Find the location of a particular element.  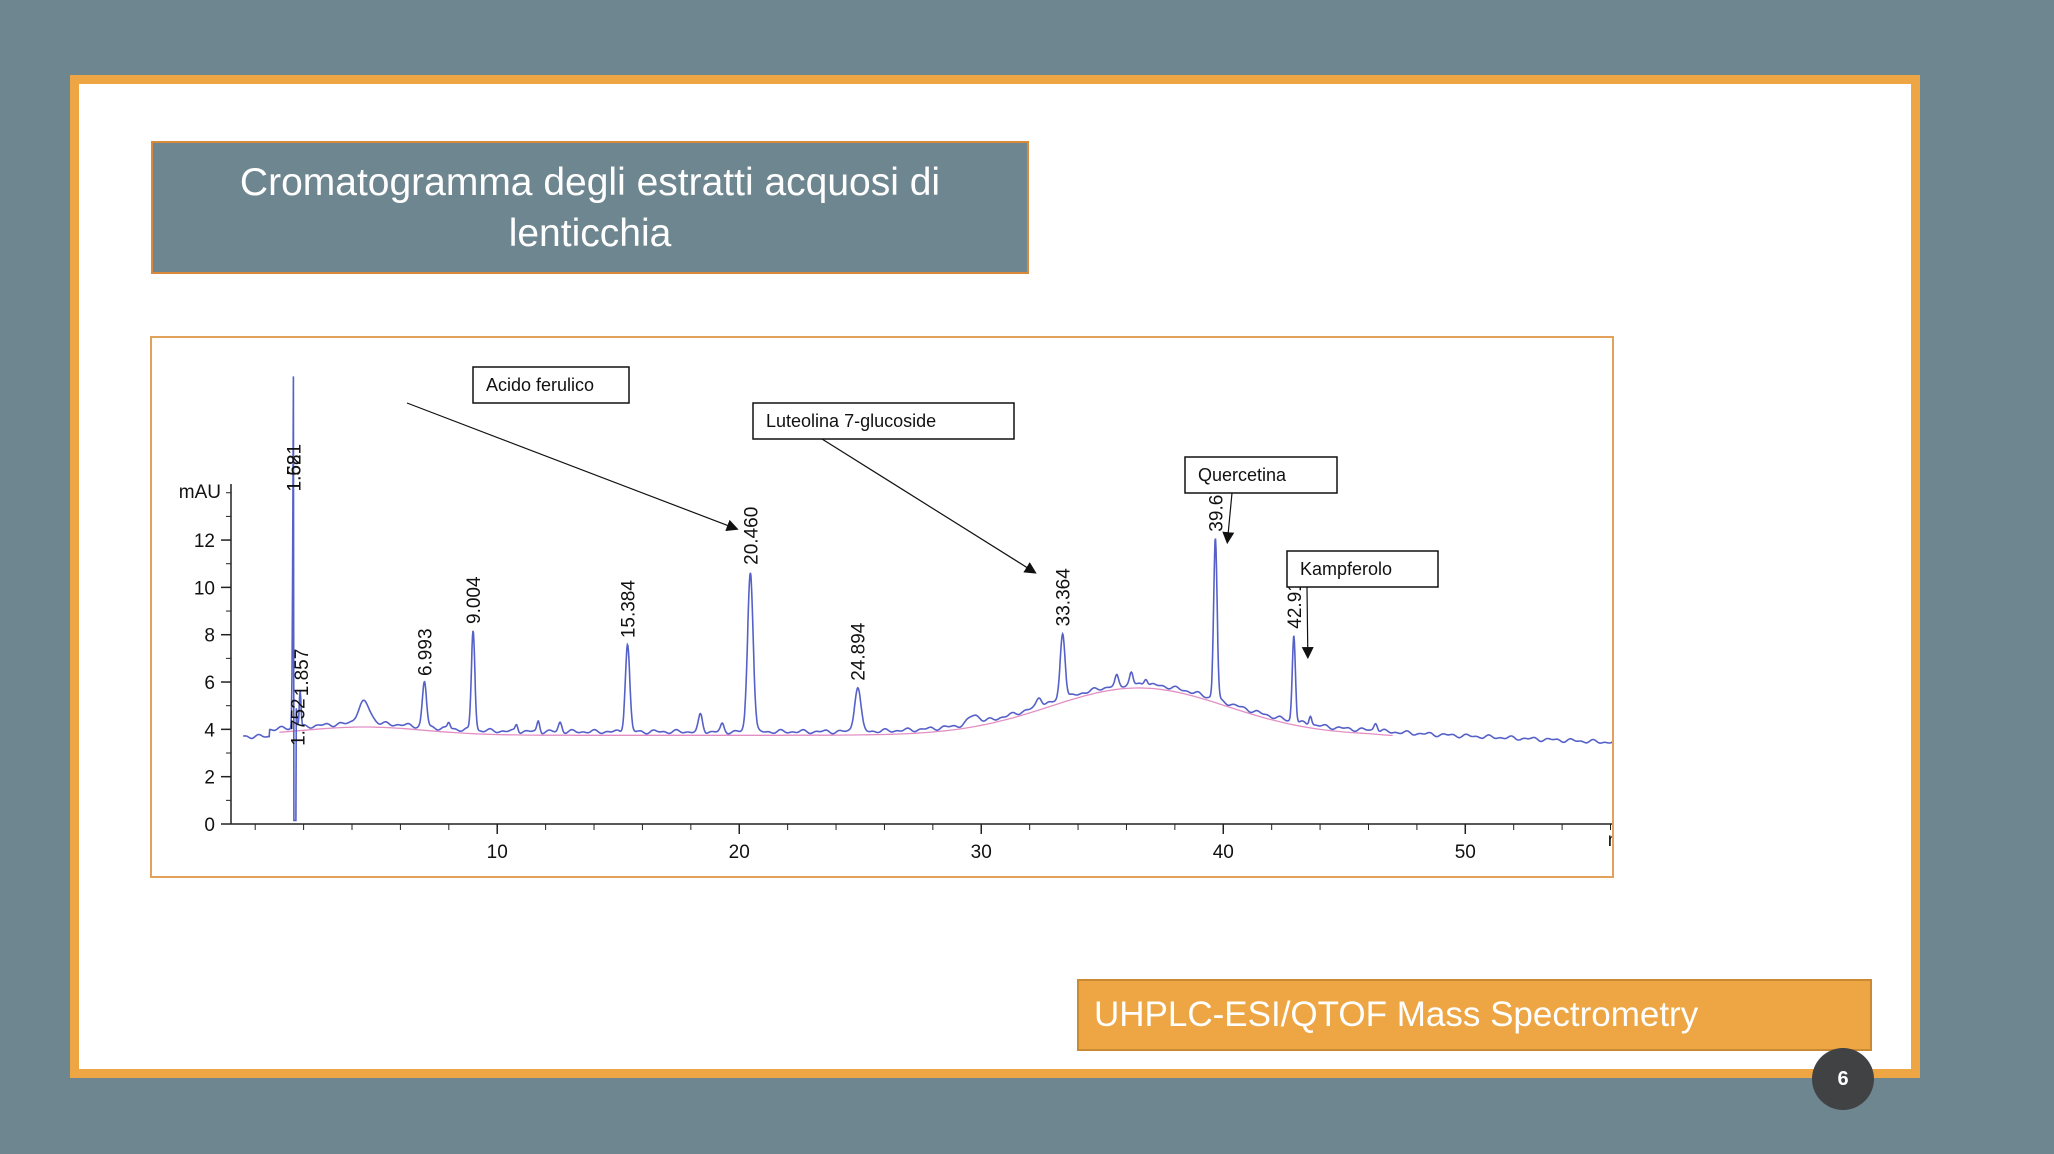

peak-label: 1.581 is located at coordinates (294, 468).